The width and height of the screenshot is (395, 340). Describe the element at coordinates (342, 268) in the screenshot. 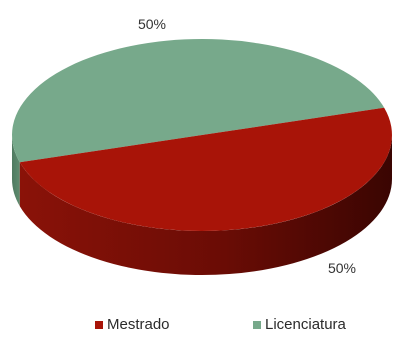

I see `data-label-mestrado: 50%` at that location.